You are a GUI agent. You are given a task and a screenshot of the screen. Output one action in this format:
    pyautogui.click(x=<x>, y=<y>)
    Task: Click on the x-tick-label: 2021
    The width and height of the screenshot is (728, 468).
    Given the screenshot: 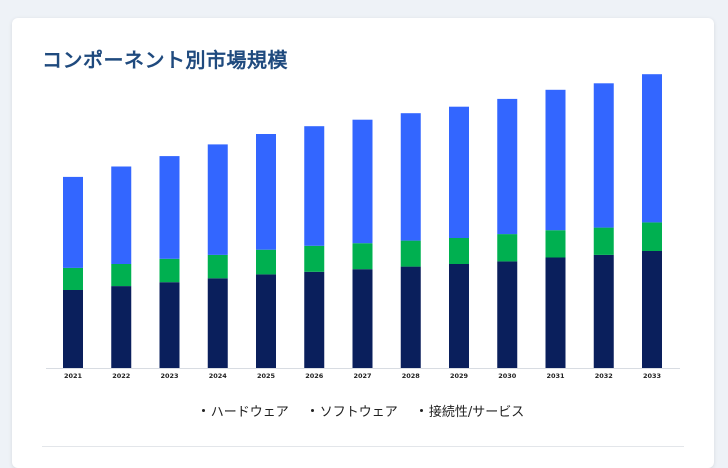 What is the action you would take?
    pyautogui.click(x=73, y=376)
    